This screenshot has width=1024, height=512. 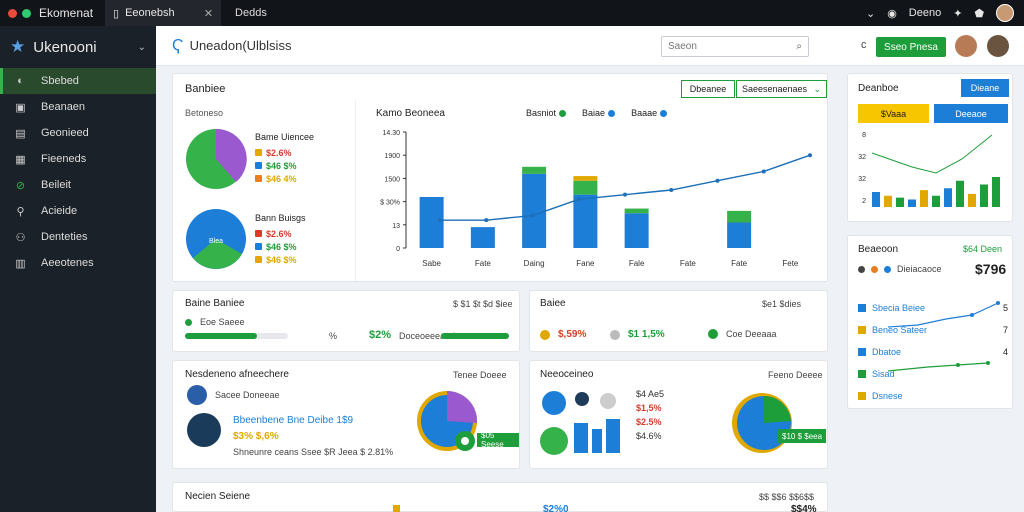 I want to click on right-panel: Deanboe Dieane $Vaaa Deeaoe 8 32 32 2, so click(x=930, y=147).